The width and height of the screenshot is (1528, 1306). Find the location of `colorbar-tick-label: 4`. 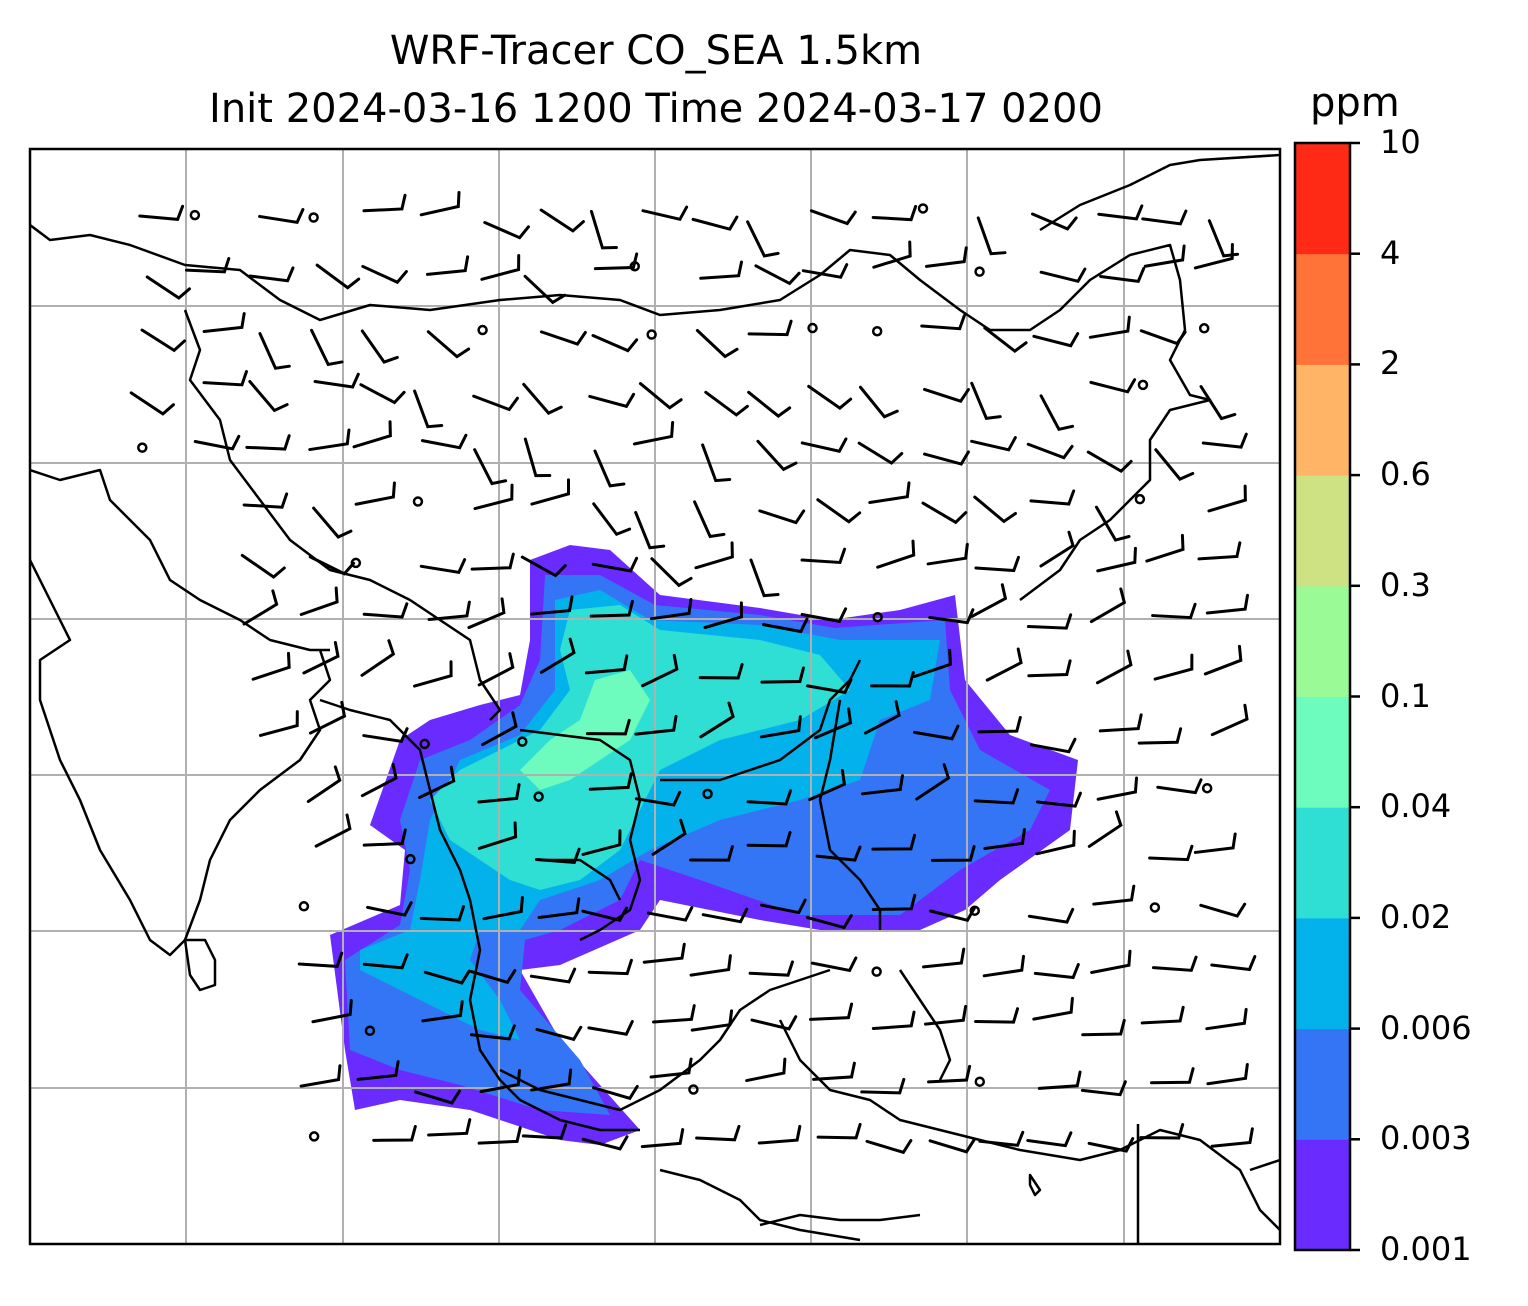

colorbar-tick-label: 4 is located at coordinates (1390, 252).